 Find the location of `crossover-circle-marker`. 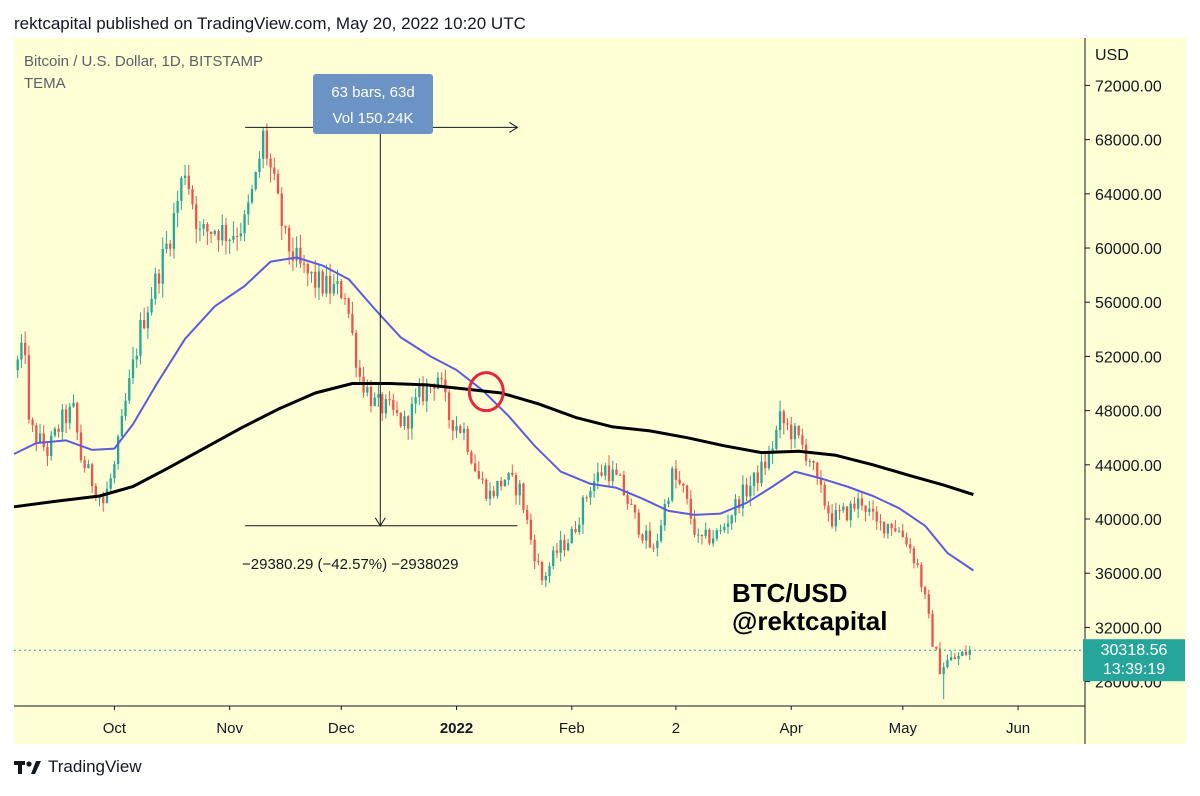

crossover-circle-marker is located at coordinates (486, 392).